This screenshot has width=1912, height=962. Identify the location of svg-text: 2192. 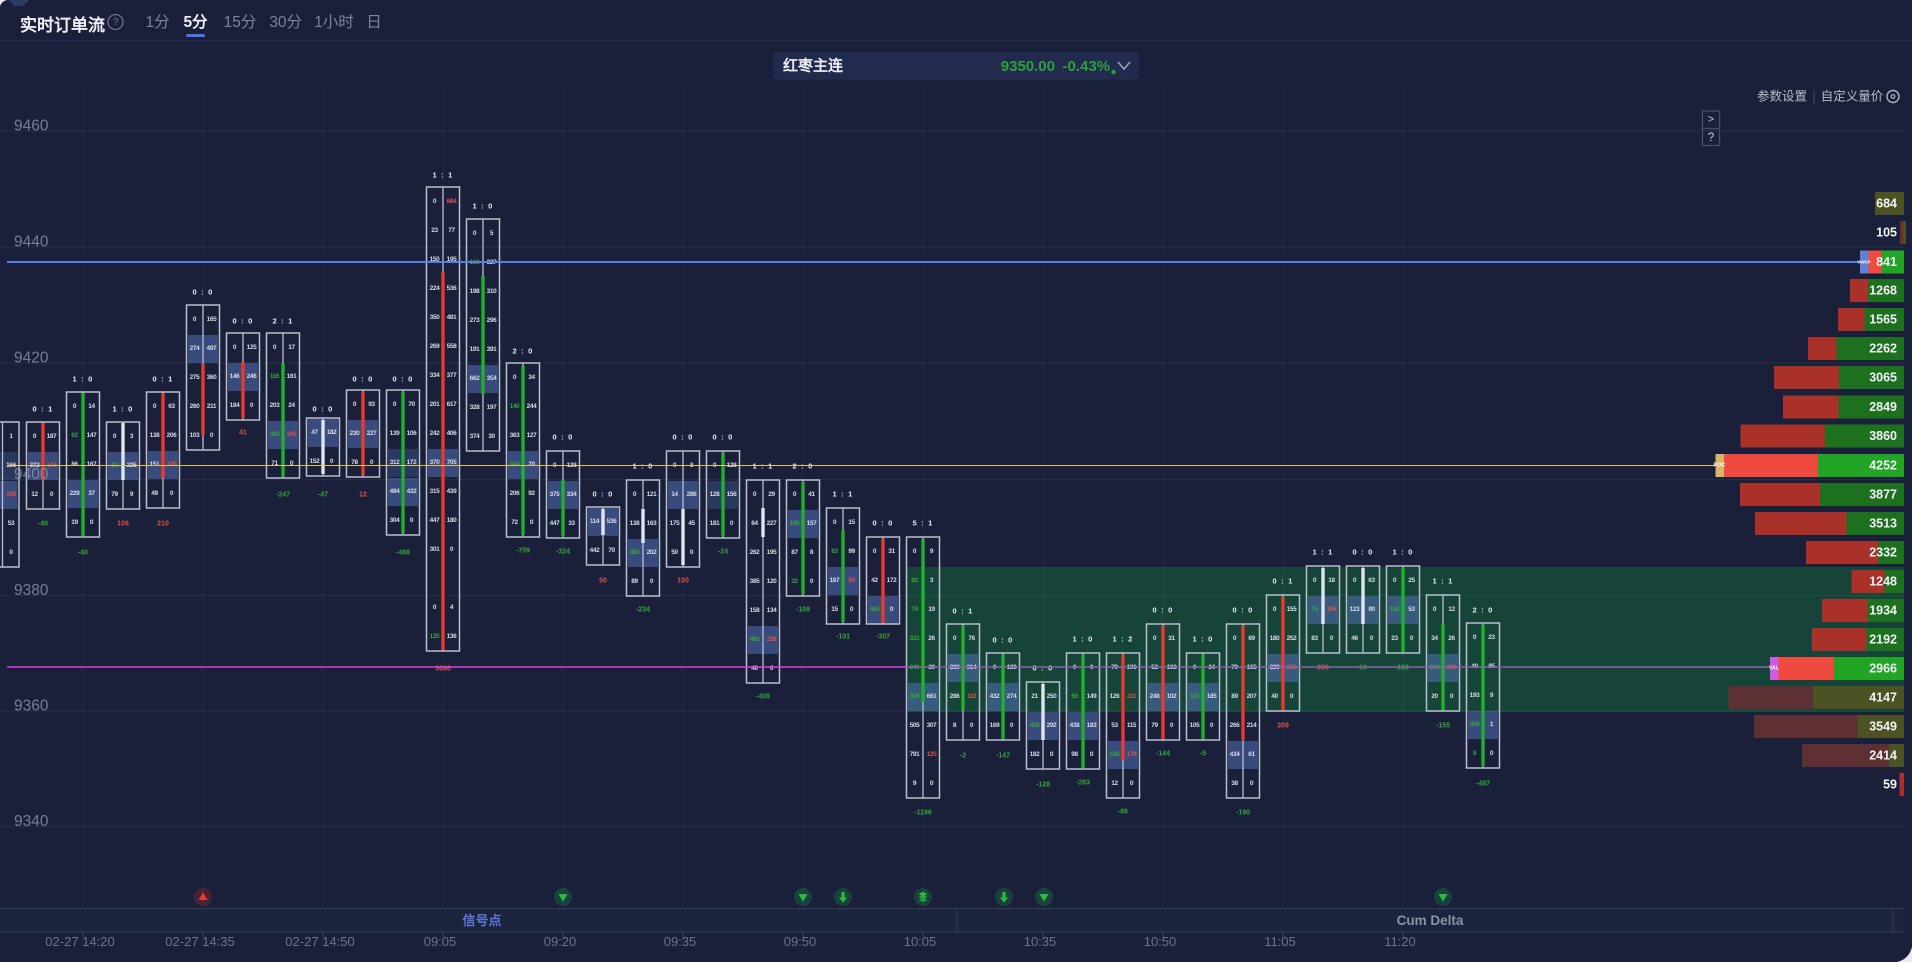
(1883, 640).